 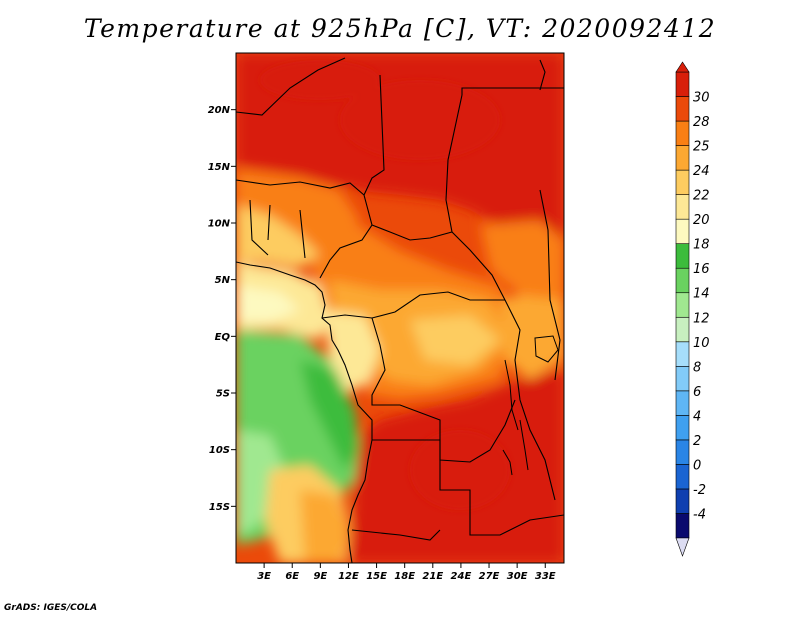 I want to click on lon-tick-label: 9E, so click(x=320, y=576).